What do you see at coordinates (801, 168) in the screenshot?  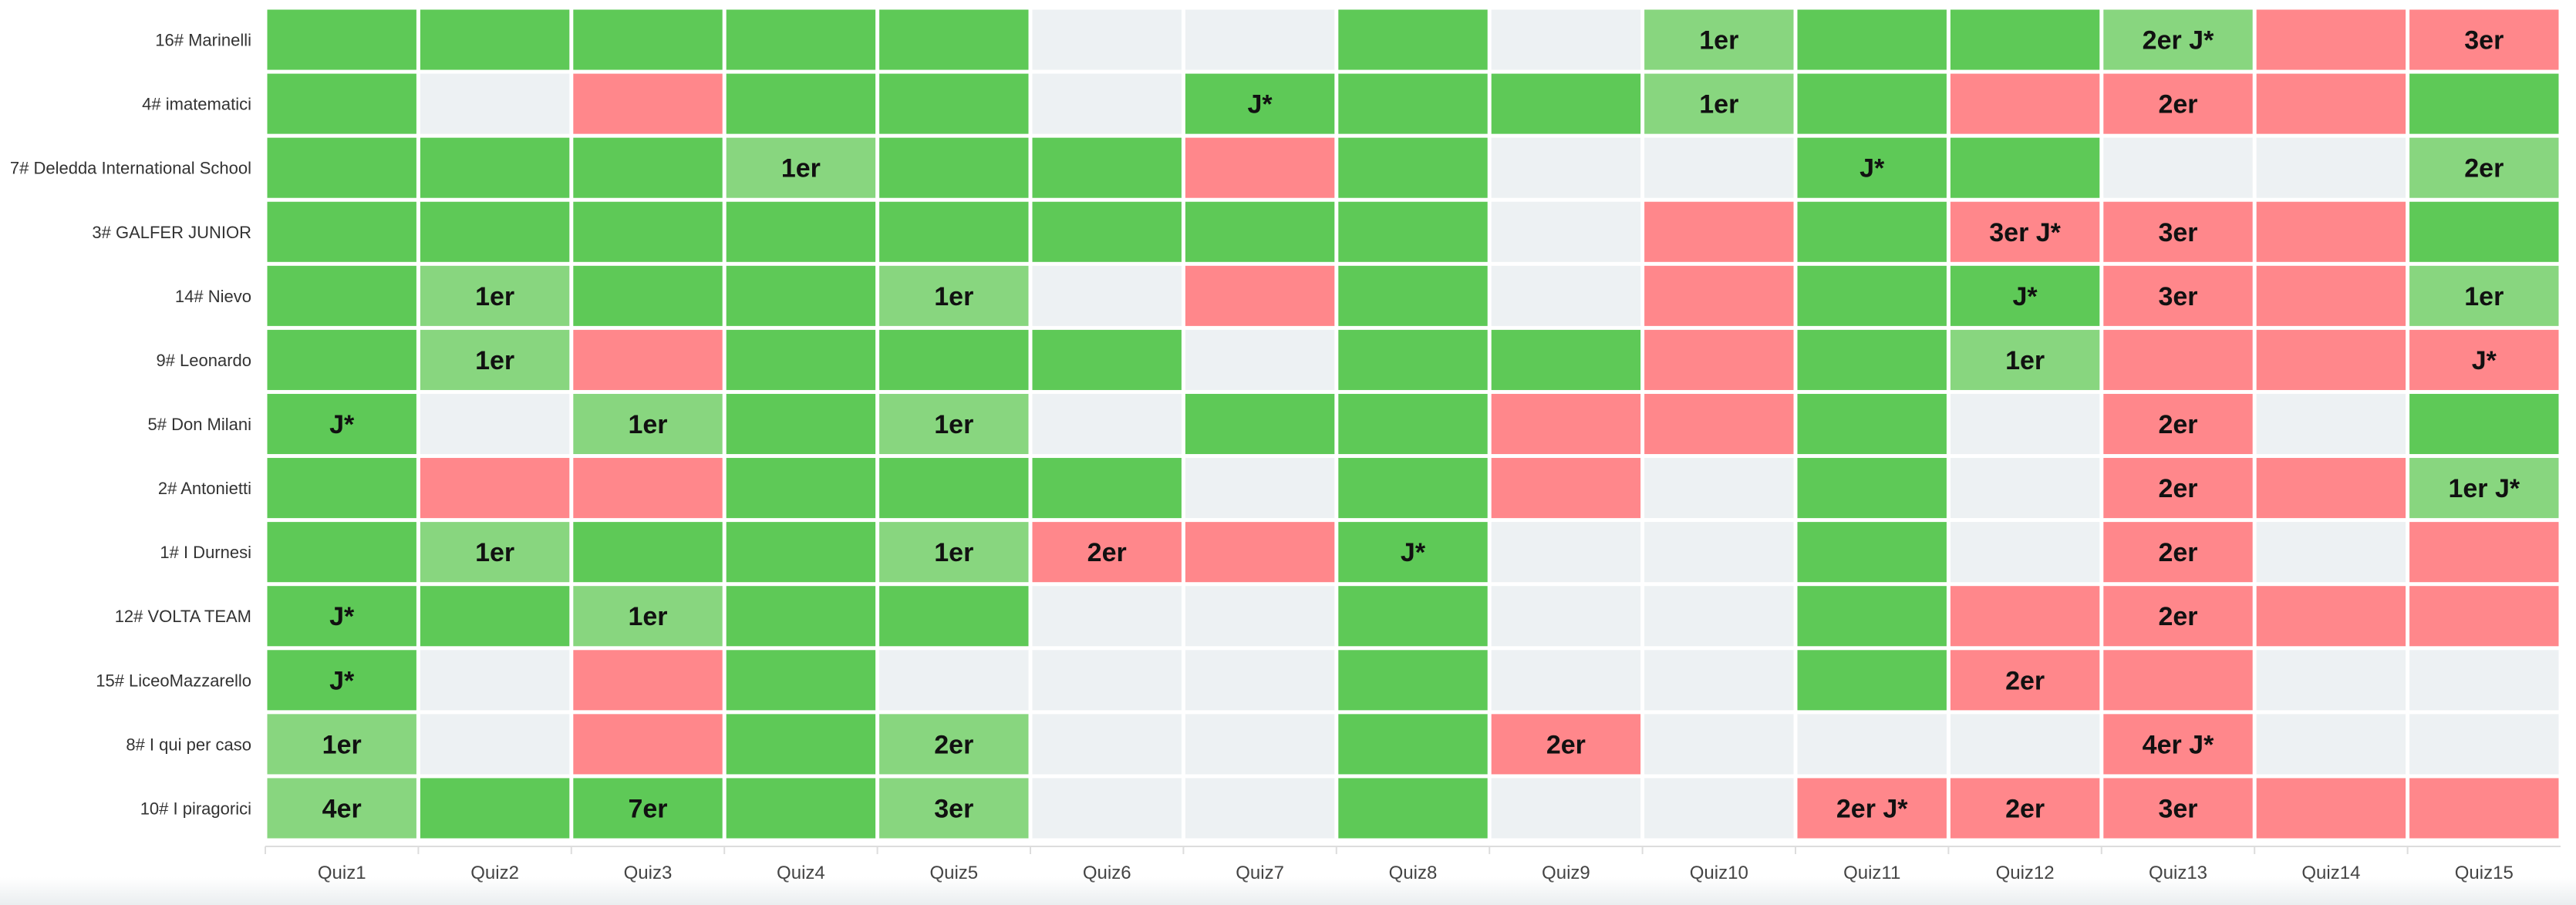 I see `cell-value-label: 1er` at bounding box center [801, 168].